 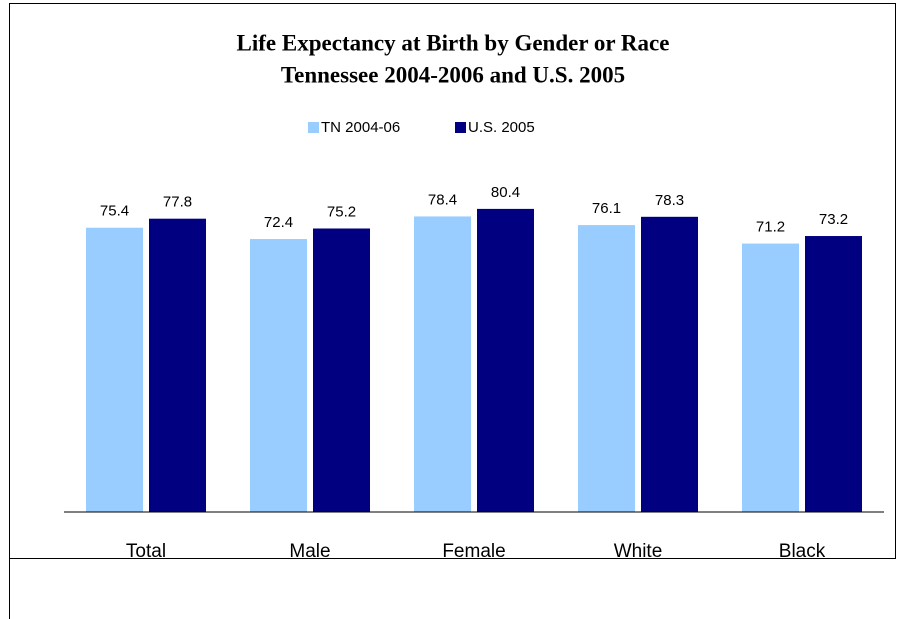 What do you see at coordinates (669, 200) in the screenshot?
I see `data-label: 78.3` at bounding box center [669, 200].